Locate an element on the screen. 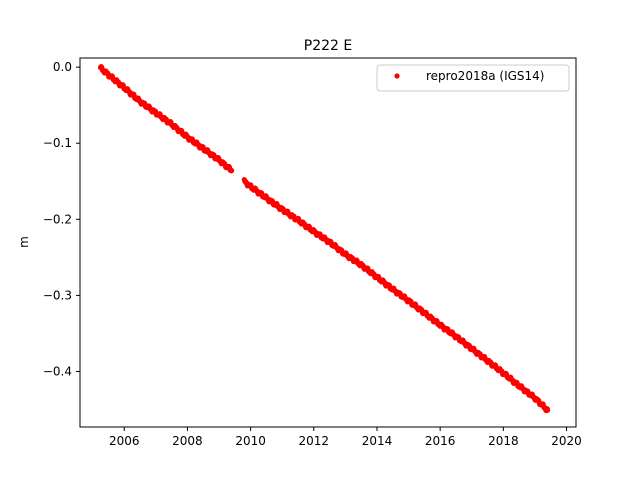 This screenshot has height=480, width=640. legend: repro2018a (IGS14) is located at coordinates (473, 78).